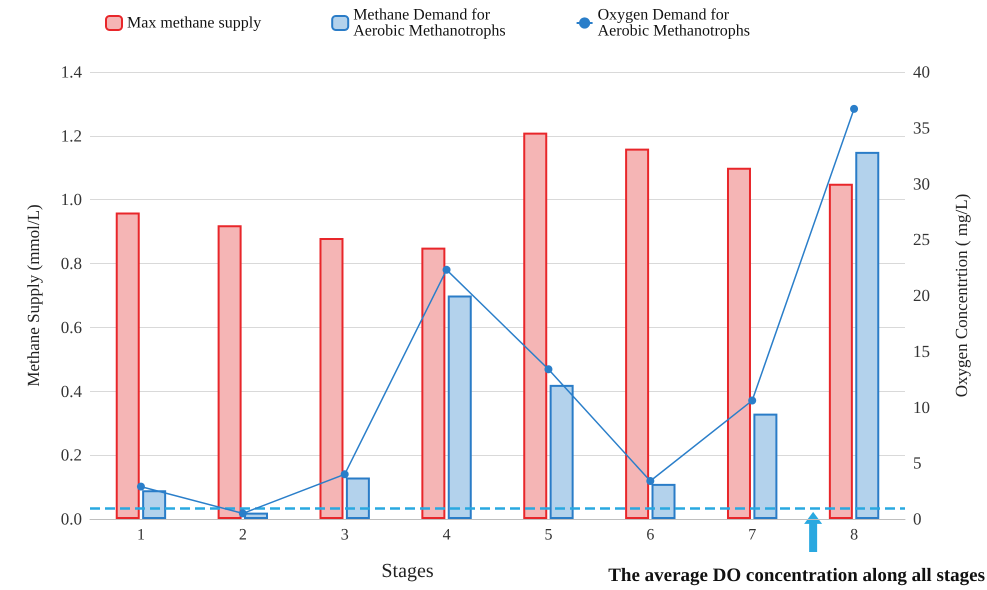 This screenshot has width=987, height=590. What do you see at coordinates (548, 535) in the screenshot?
I see `x-tick-label: 5` at bounding box center [548, 535].